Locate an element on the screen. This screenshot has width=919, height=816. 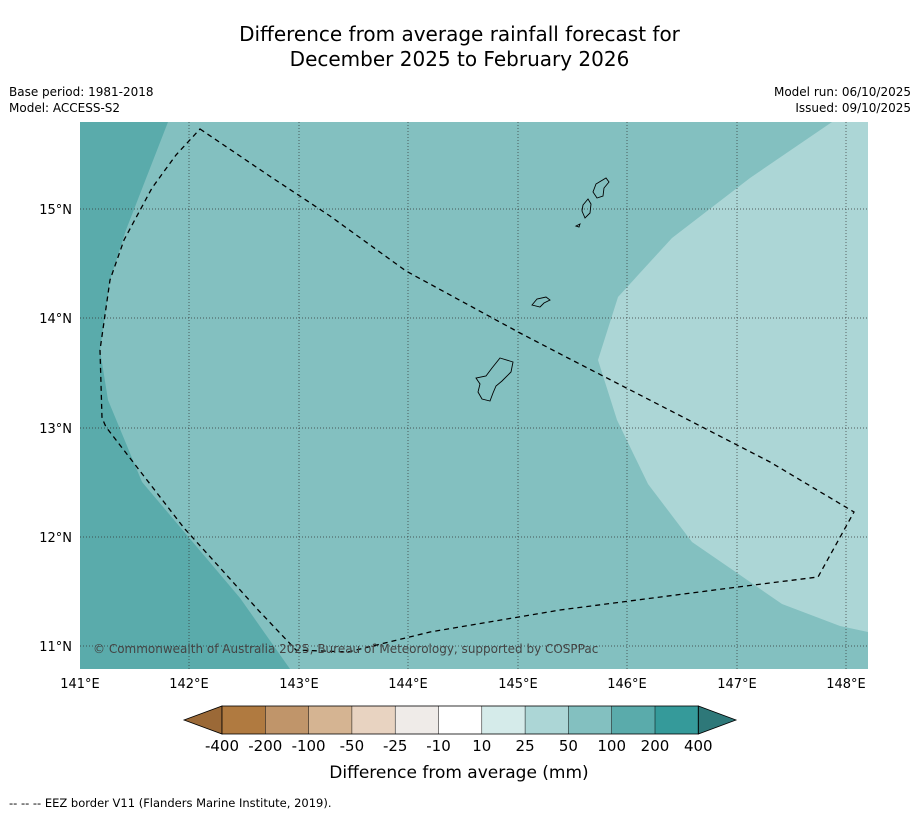
issued-date: Issued: 09/10/2025 is located at coordinates (853, 108).